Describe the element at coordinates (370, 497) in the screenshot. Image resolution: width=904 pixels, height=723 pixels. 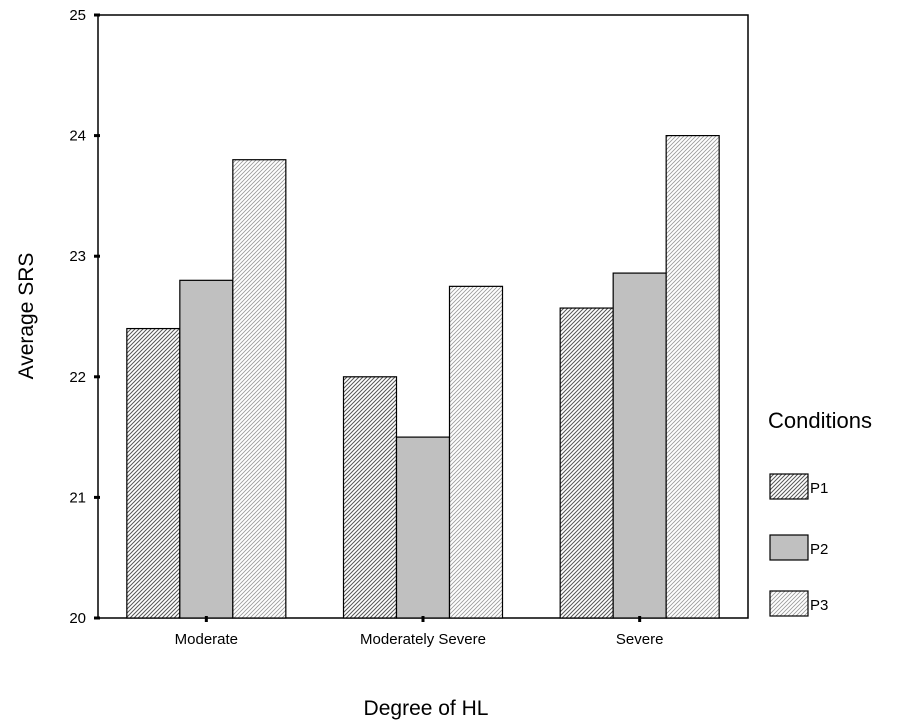
I see `bar-p1-moderately-severe` at that location.